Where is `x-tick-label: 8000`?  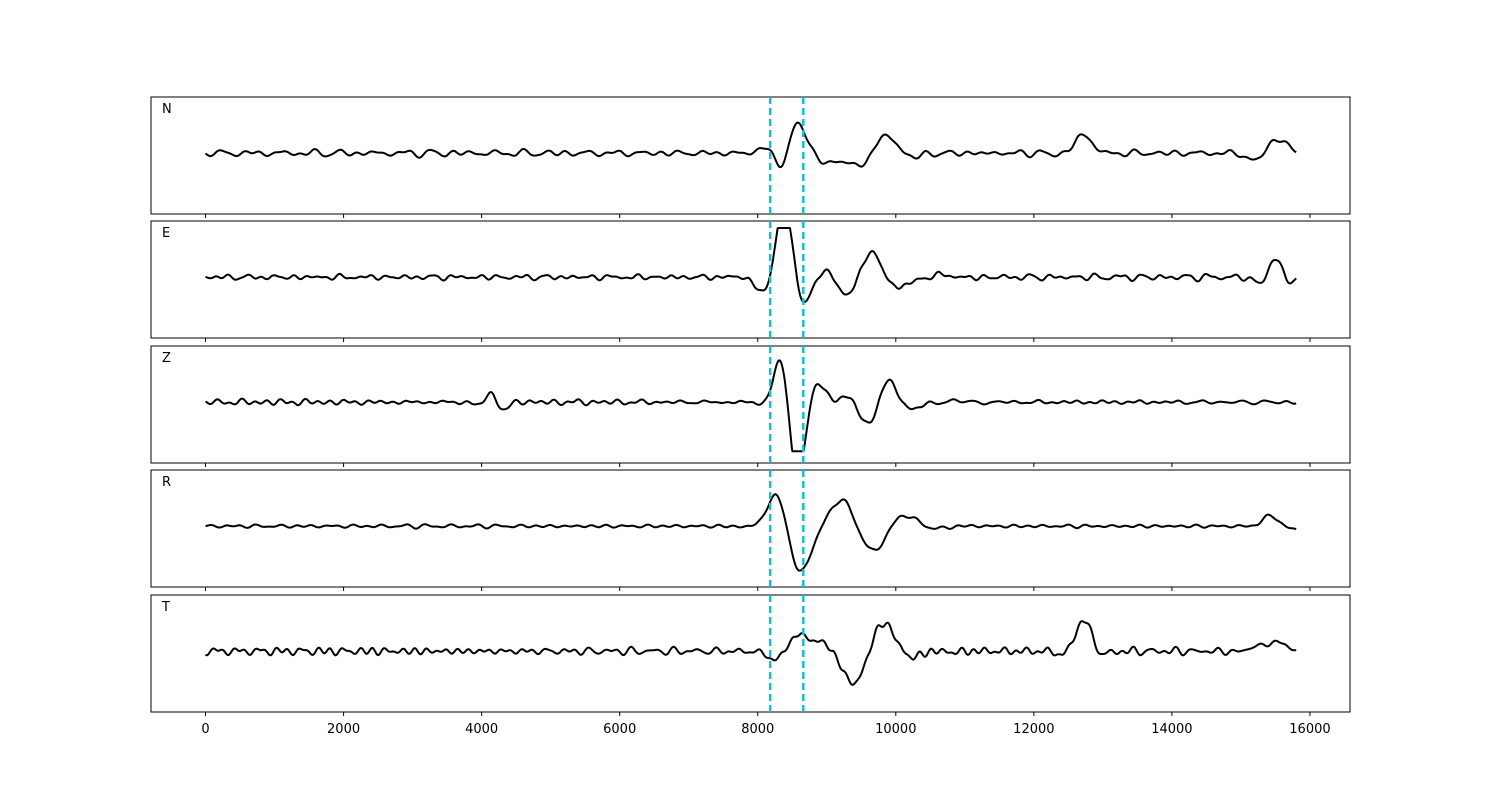
x-tick-label: 8000 is located at coordinates (757, 729).